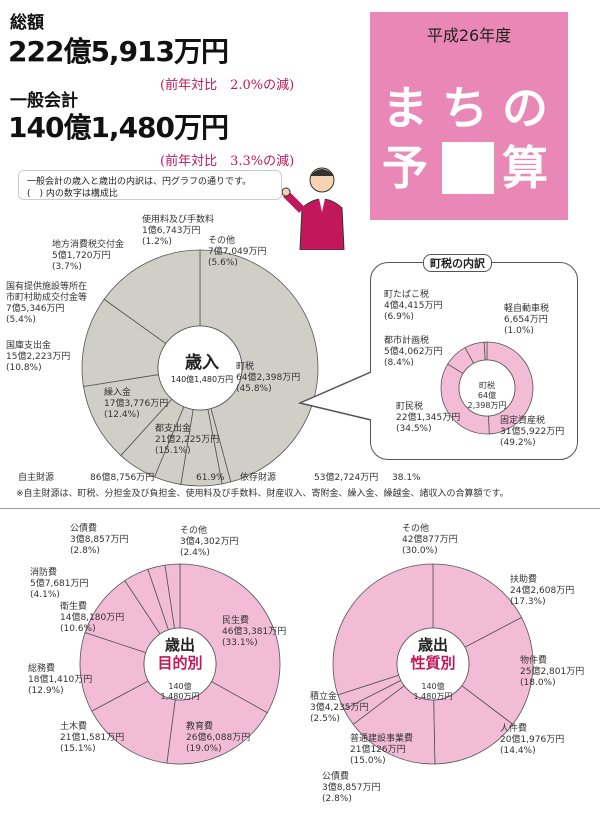  I want to click on dependent-revenue-amount: 53億2,724万円, so click(346, 478).